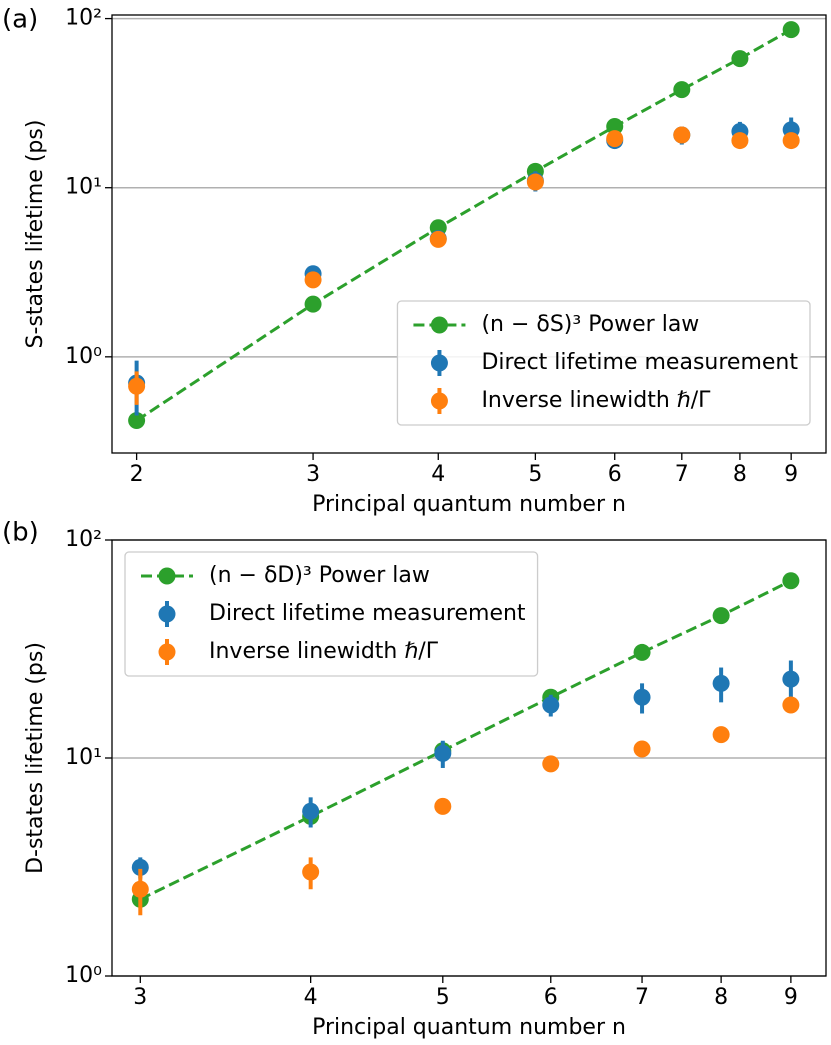 This screenshot has height=1045, width=831. What do you see at coordinates (20, 20) in the screenshot?
I see `panel-label: (a)` at bounding box center [20, 20].